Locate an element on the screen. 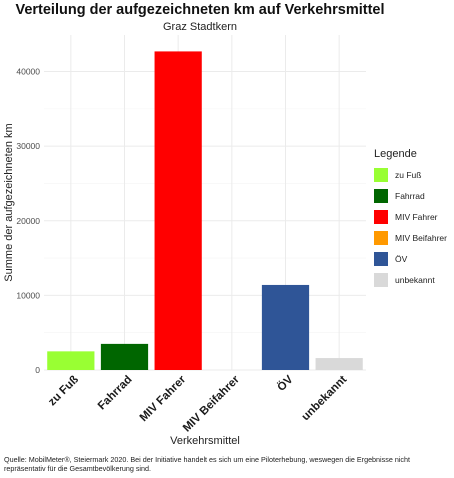 The image size is (454, 478). x-axis-title: Verkehrsmittel is located at coordinates (205, 441).